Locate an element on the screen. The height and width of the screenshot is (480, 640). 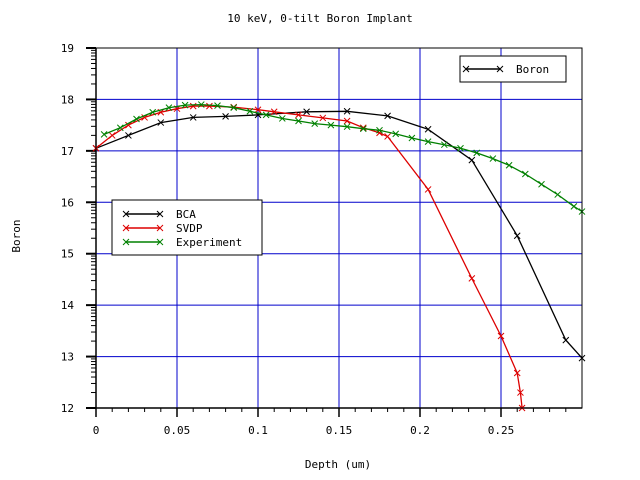
legend-label-bca: BCA is located at coordinates (186, 214).